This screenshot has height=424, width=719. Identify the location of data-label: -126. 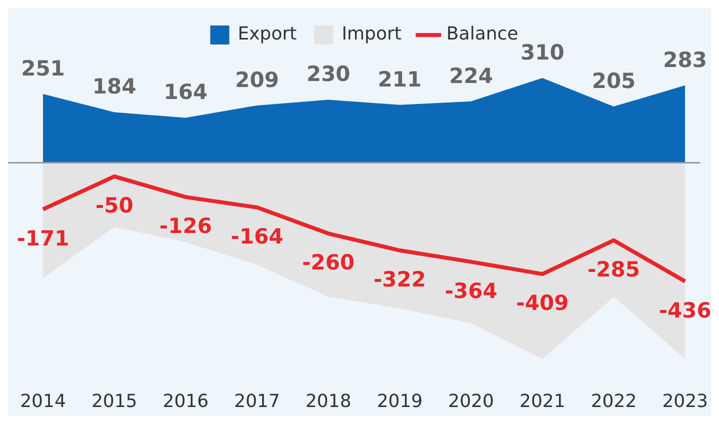
(185, 226).